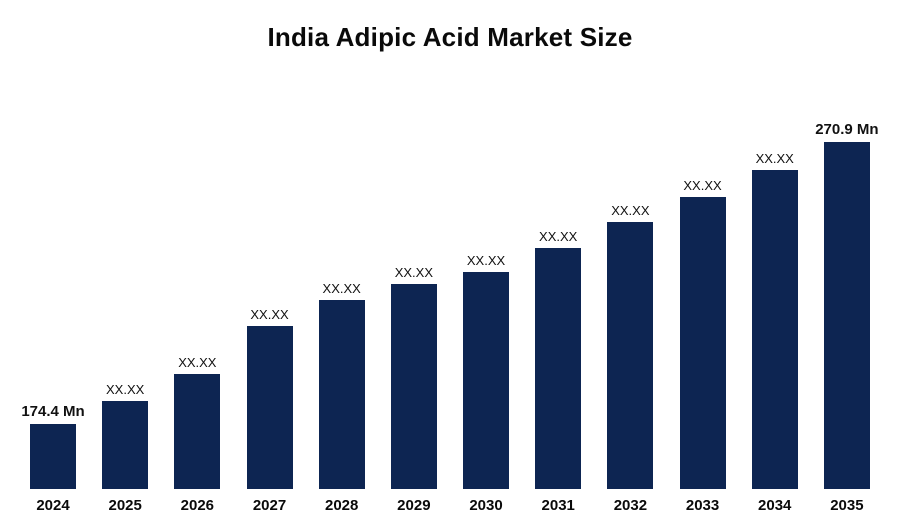  I want to click on x-axis-tick-label: 2029, so click(414, 505).